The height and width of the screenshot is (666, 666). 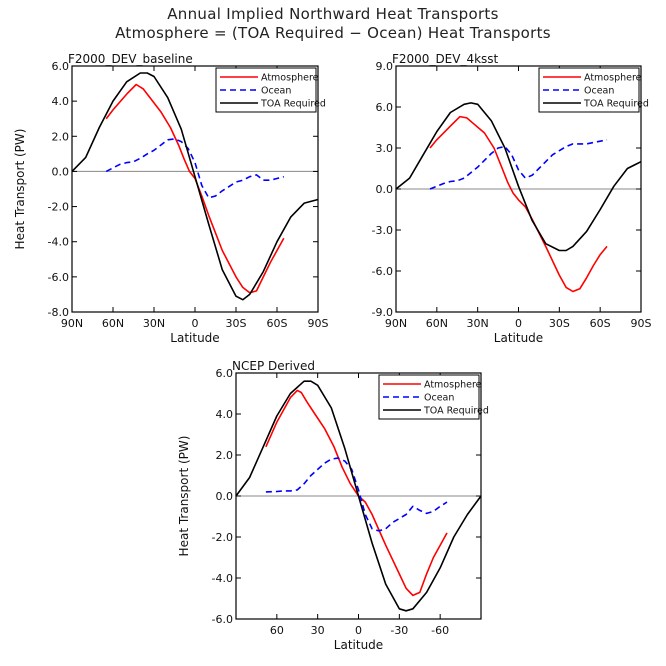 I want to click on x-tick-label: 30, so click(x=318, y=630).